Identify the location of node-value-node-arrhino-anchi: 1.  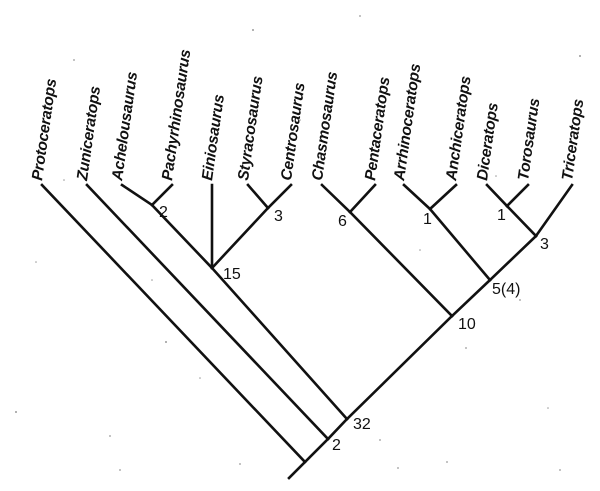
(427, 219).